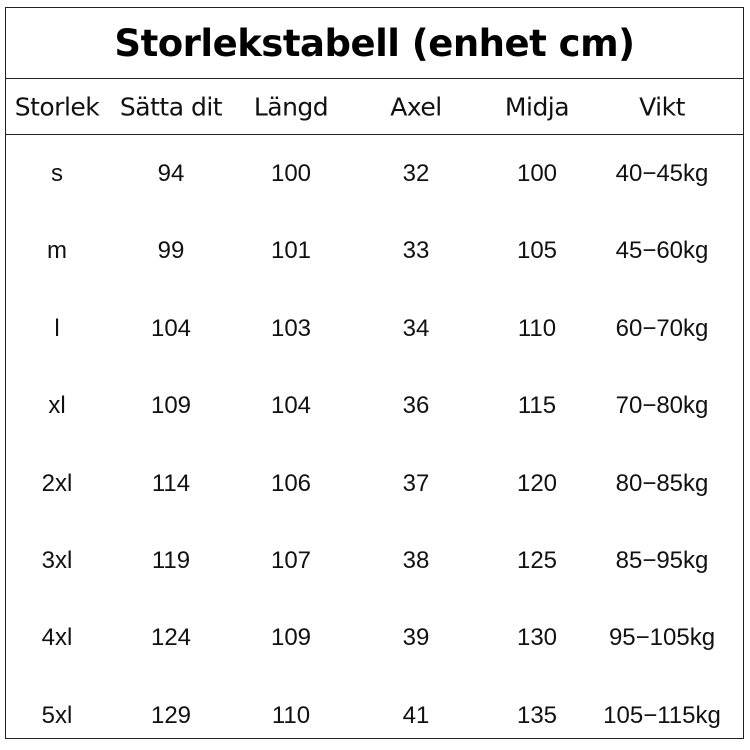 The height and width of the screenshot is (750, 750). I want to click on table-cell: 103, so click(291, 328).